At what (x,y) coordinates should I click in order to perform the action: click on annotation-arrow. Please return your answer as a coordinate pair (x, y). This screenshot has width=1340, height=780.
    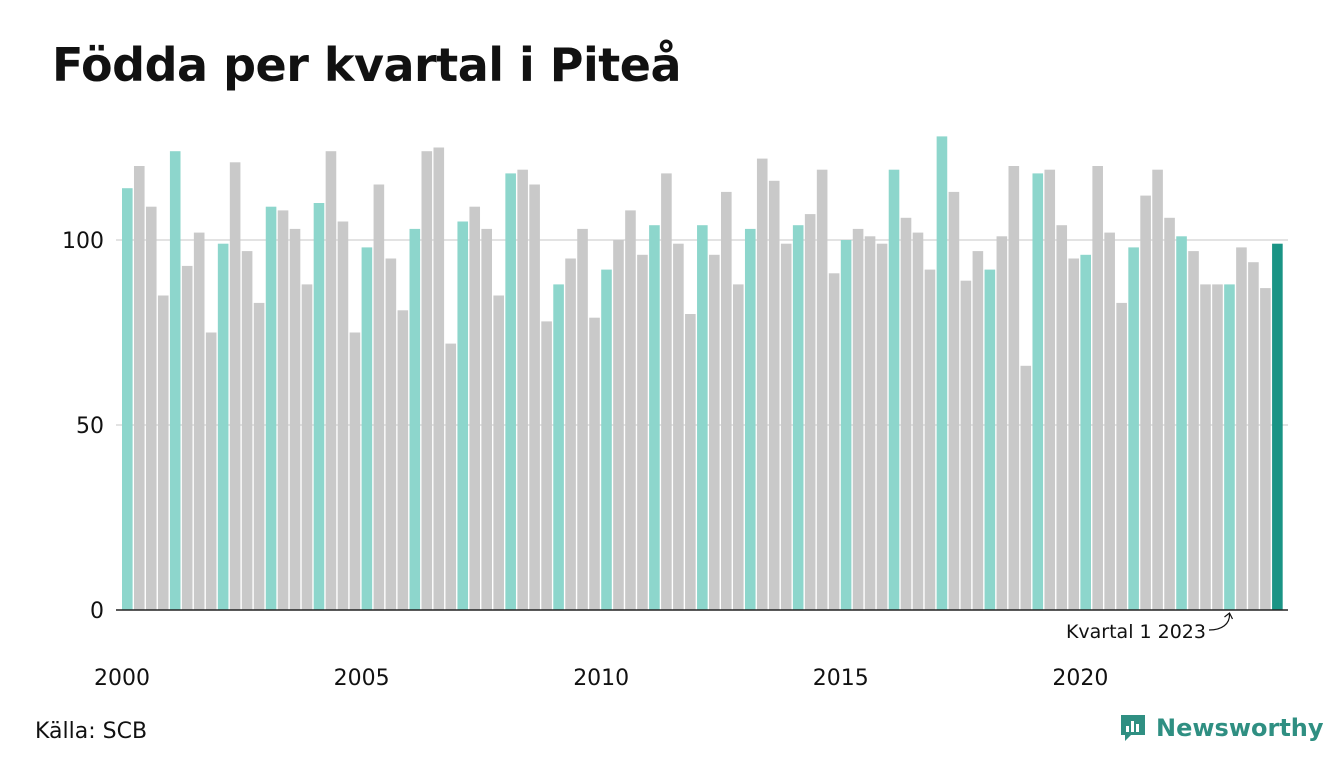
    Looking at the image, I should click on (1221, 621).